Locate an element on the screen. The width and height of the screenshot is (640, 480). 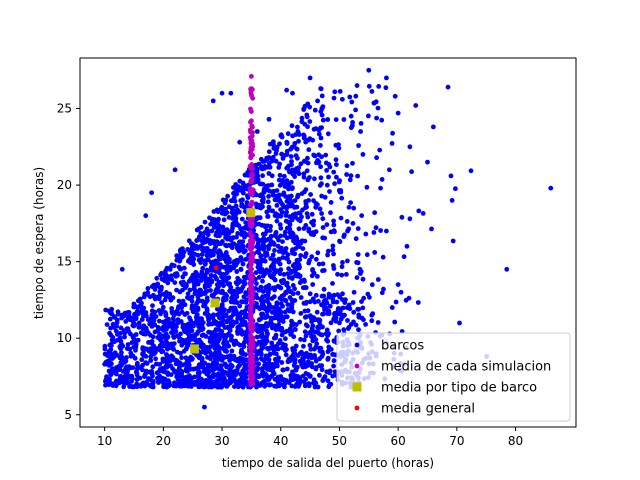
x-tick-label: 20 is located at coordinates (163, 441).